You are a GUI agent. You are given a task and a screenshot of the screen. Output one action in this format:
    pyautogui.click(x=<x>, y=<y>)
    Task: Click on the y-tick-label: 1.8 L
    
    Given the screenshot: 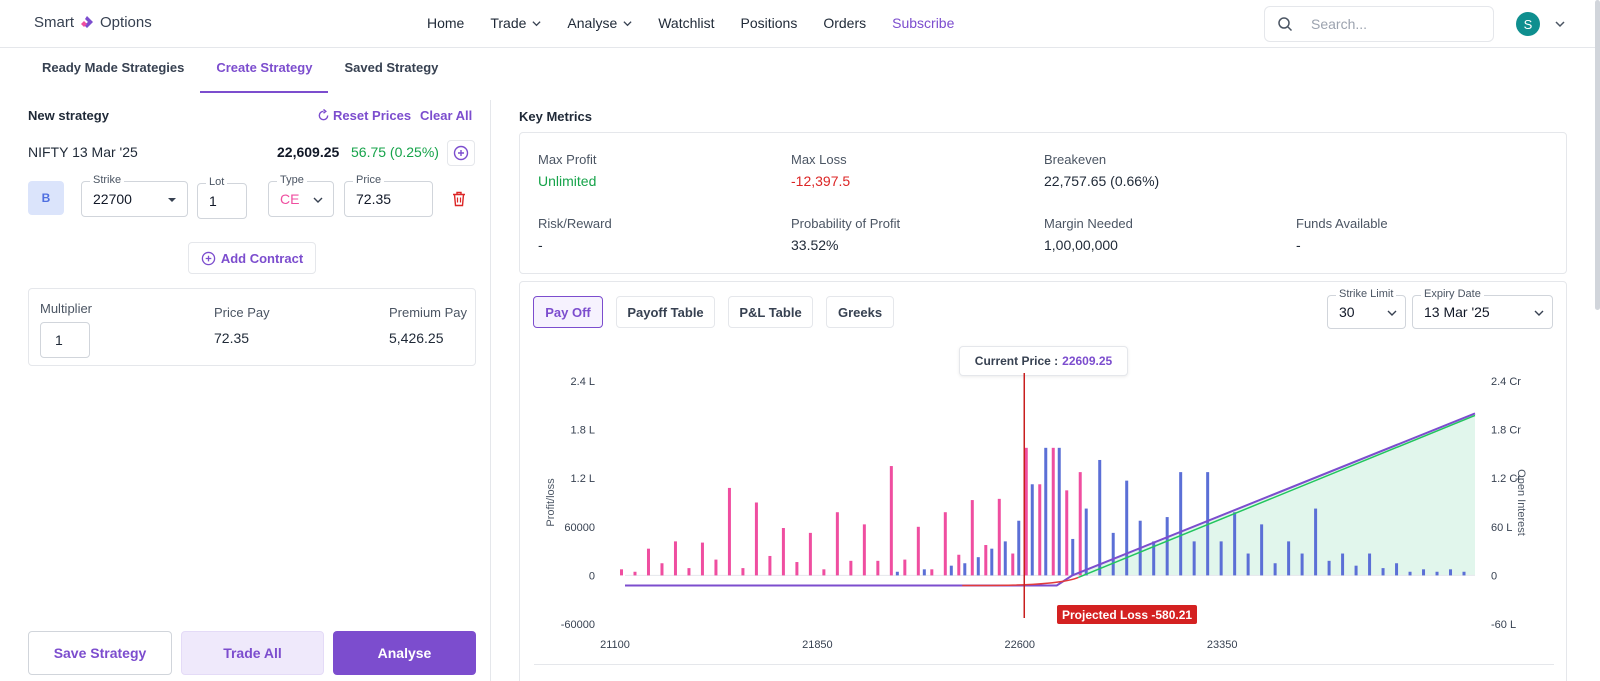 What is the action you would take?
    pyautogui.click(x=583, y=431)
    